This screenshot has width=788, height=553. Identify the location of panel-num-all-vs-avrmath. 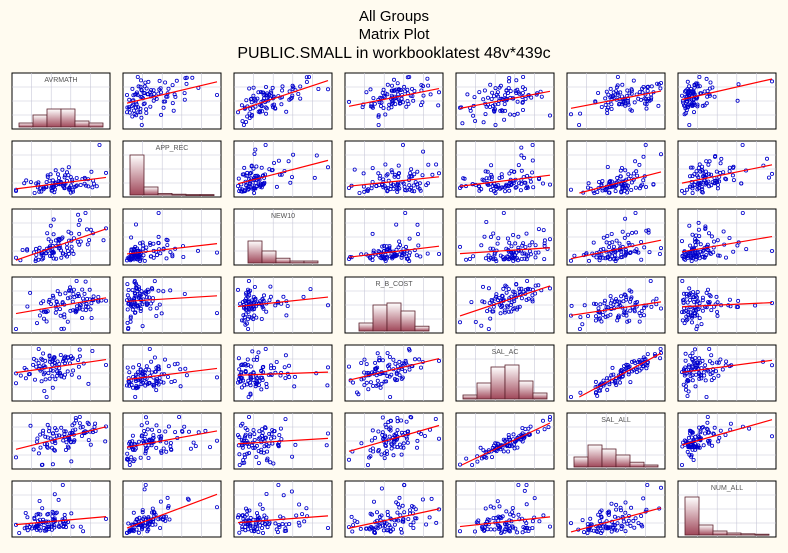
(61, 509).